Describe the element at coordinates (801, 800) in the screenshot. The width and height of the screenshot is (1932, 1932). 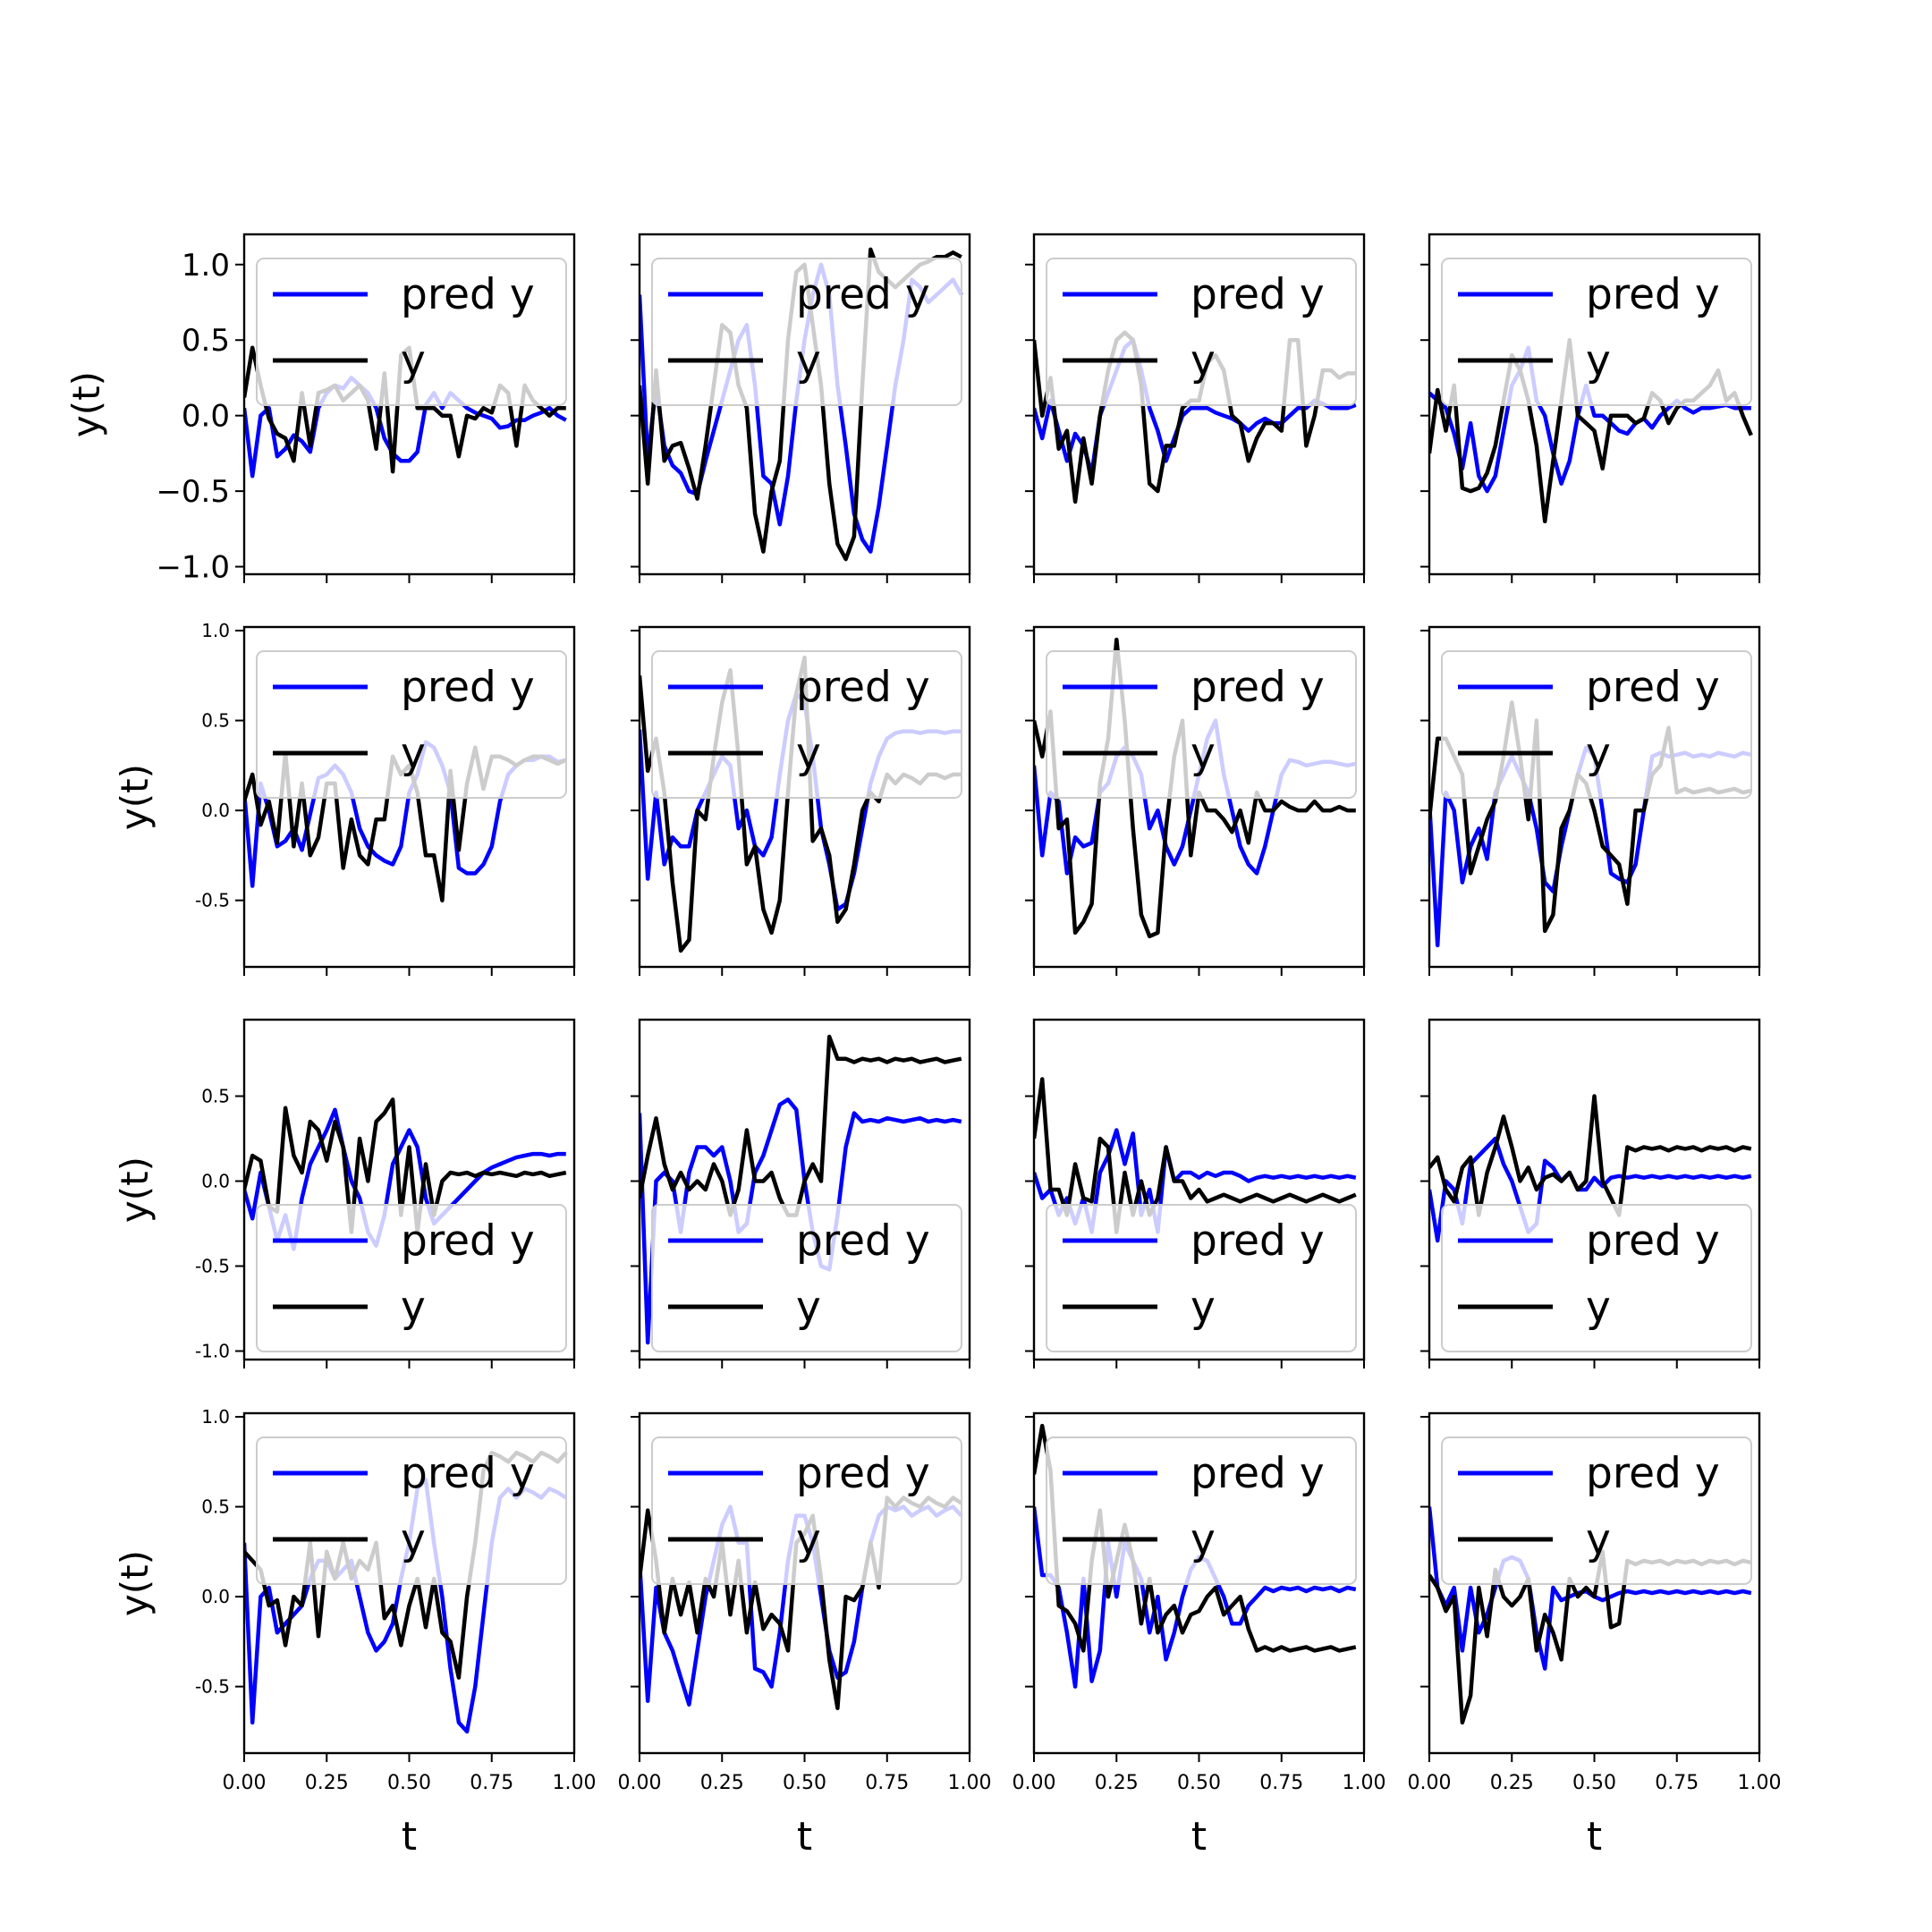
I see `subplot-1-1: pred y y` at that location.